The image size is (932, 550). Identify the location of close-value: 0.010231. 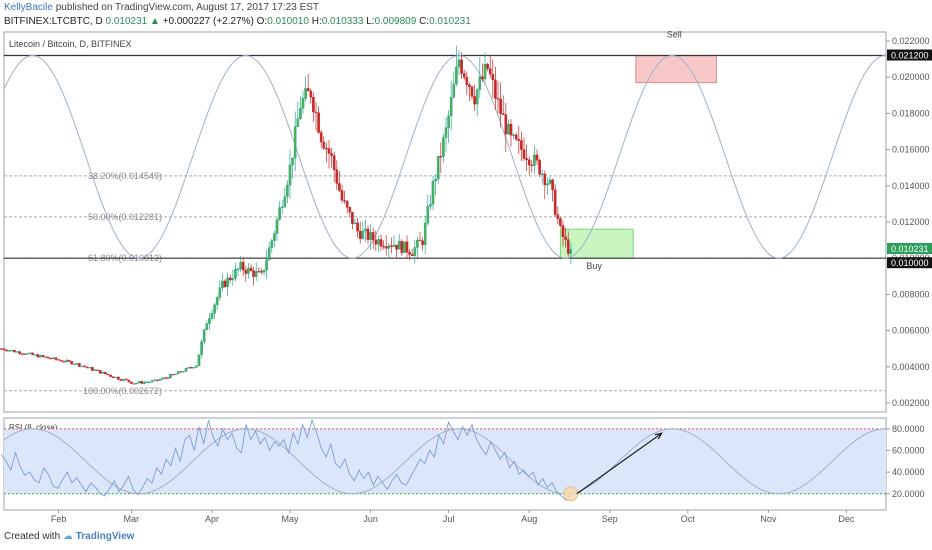
(450, 21).